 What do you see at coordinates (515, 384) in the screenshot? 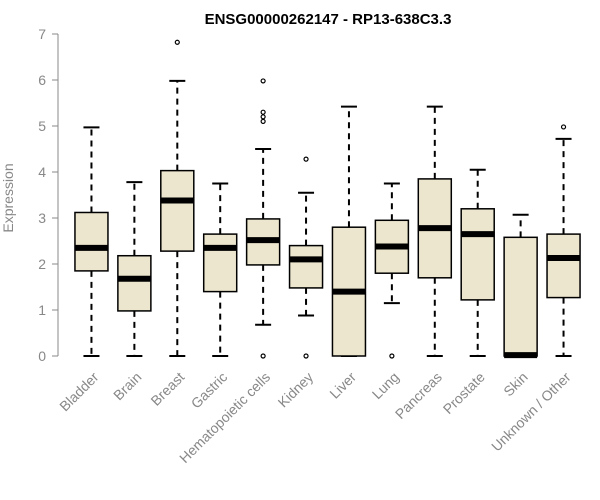
I see `x-tick-label: Skin` at bounding box center [515, 384].